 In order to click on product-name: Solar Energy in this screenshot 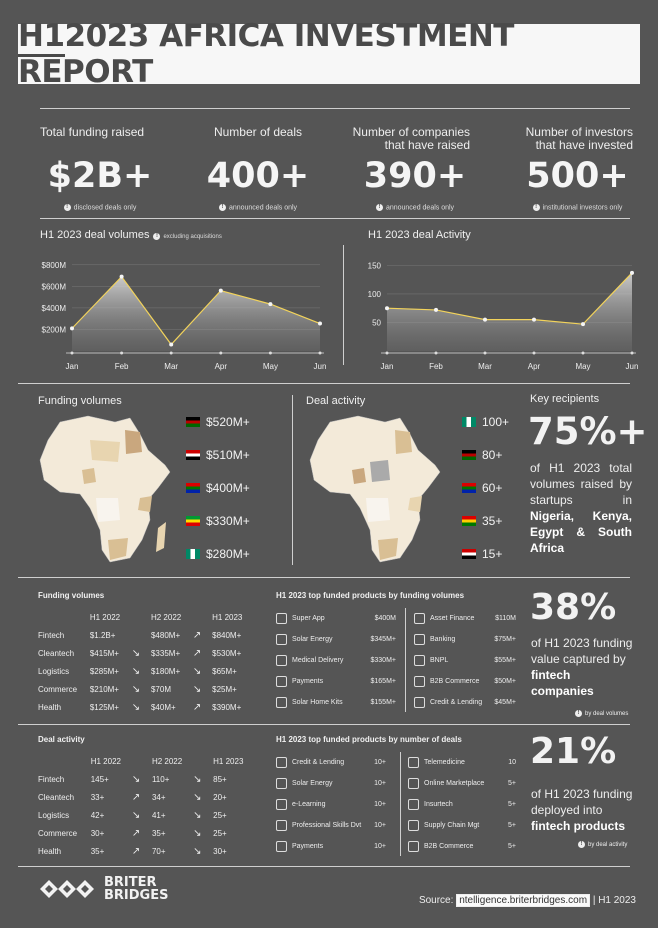, I will do `click(312, 639)`.